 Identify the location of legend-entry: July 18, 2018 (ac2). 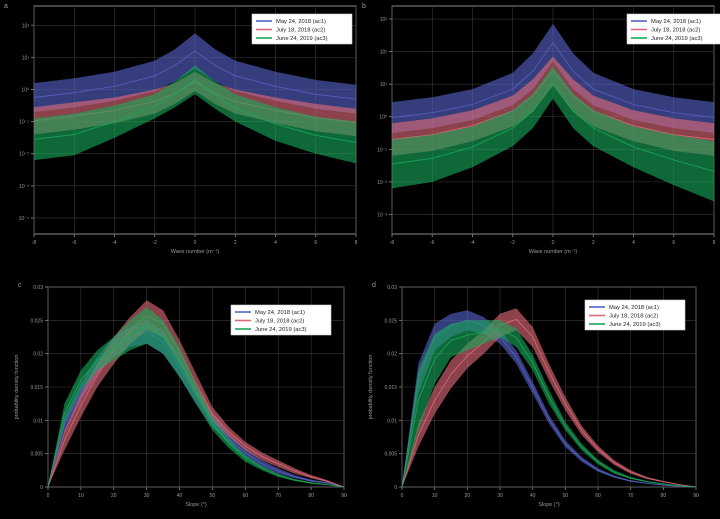
(633, 317).